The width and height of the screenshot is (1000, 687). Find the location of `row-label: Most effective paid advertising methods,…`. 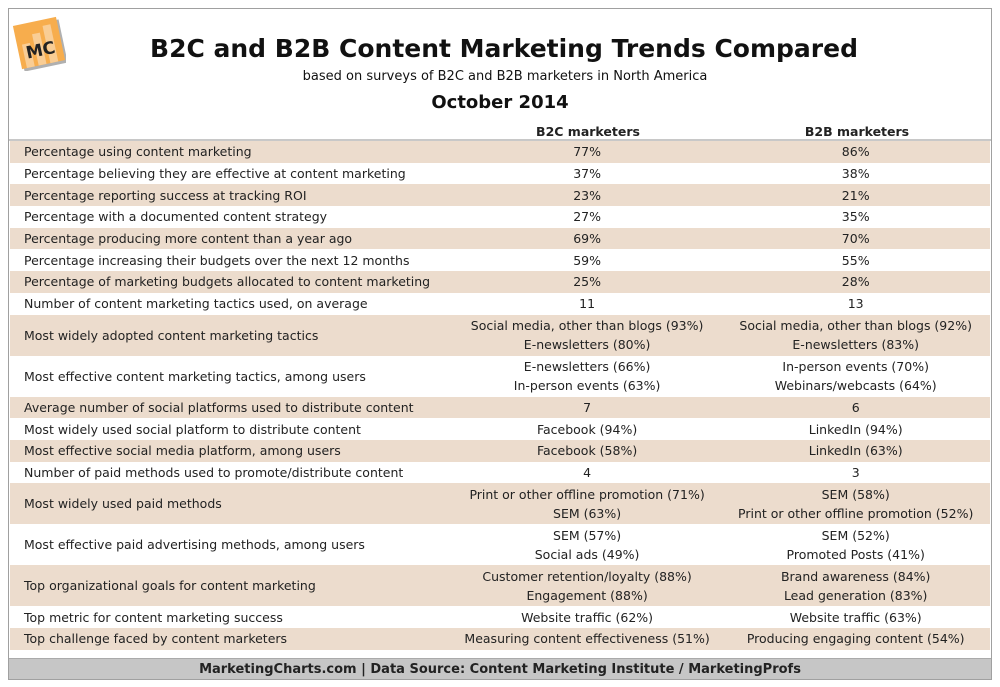

row-label: Most effective paid advertising methods,… is located at coordinates (194, 545).